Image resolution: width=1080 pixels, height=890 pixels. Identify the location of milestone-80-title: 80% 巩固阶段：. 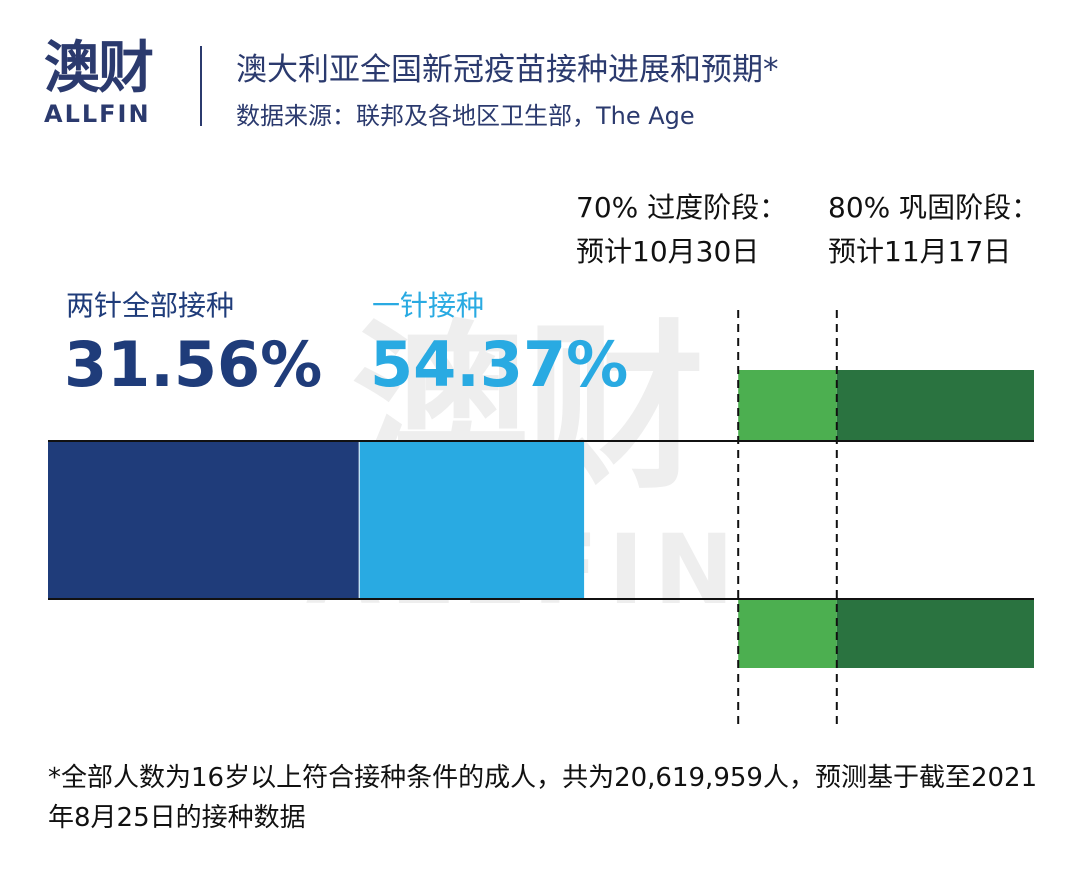
(934, 207).